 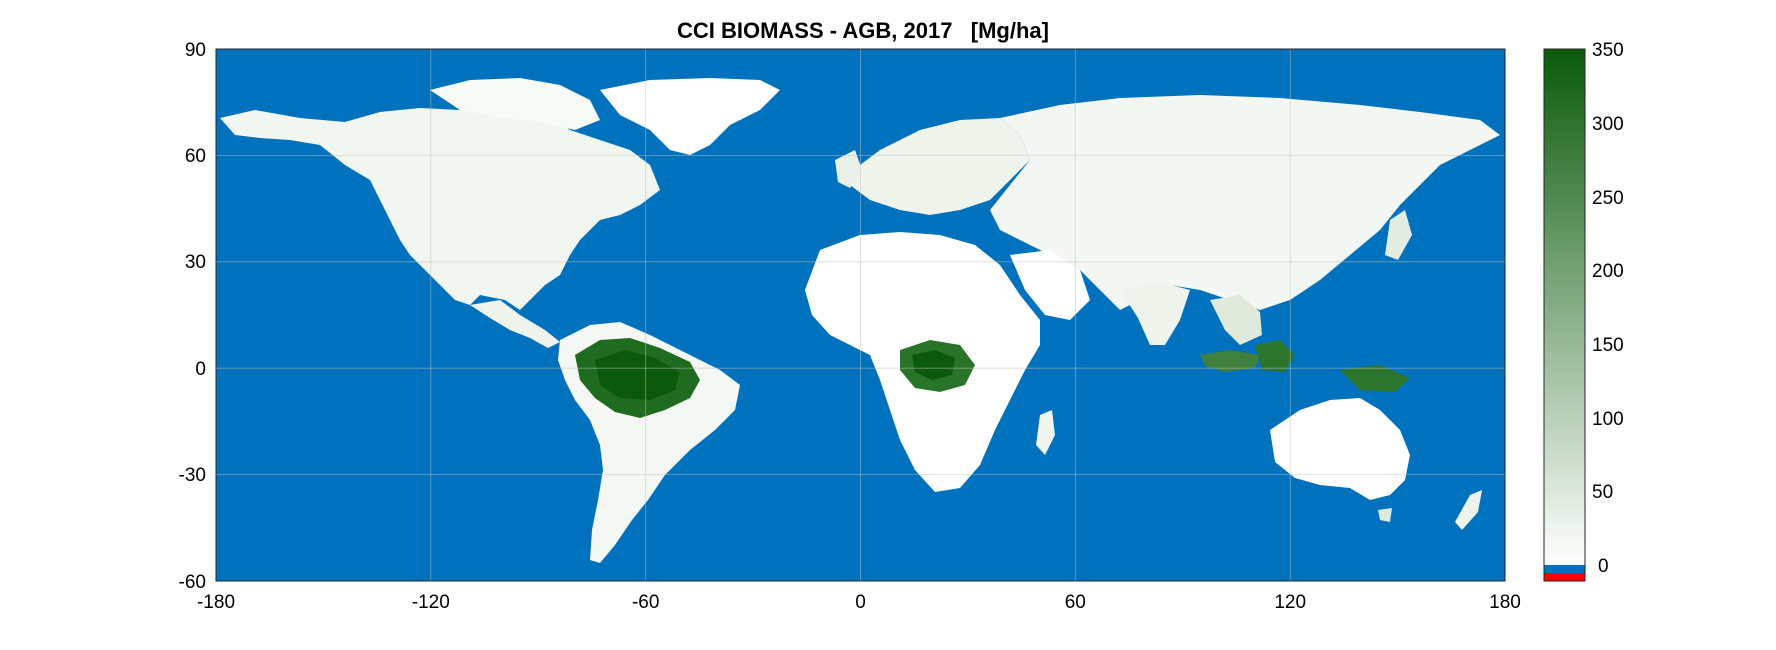 What do you see at coordinates (1398, 235) in the screenshot?
I see `land-japan` at bounding box center [1398, 235].